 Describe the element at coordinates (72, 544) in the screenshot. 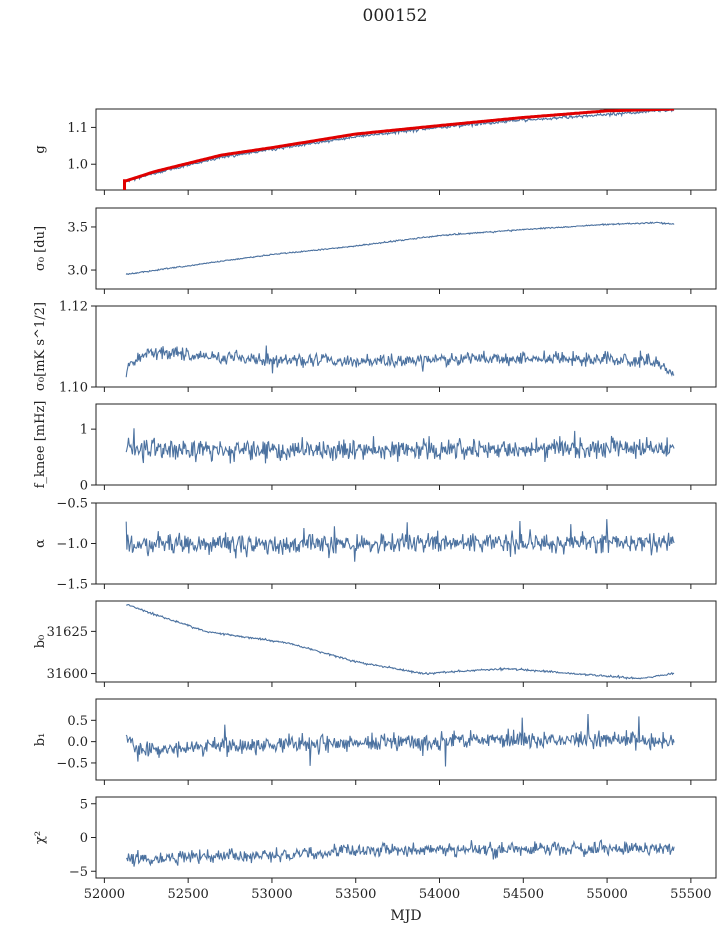

I see `y-tick-label: −1.0` at that location.